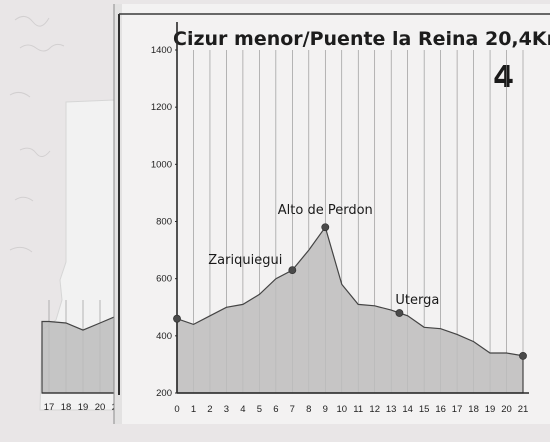 This screenshot has height=442, width=550. I want to click on y-tick-1000: 1000, so click(161, 164).